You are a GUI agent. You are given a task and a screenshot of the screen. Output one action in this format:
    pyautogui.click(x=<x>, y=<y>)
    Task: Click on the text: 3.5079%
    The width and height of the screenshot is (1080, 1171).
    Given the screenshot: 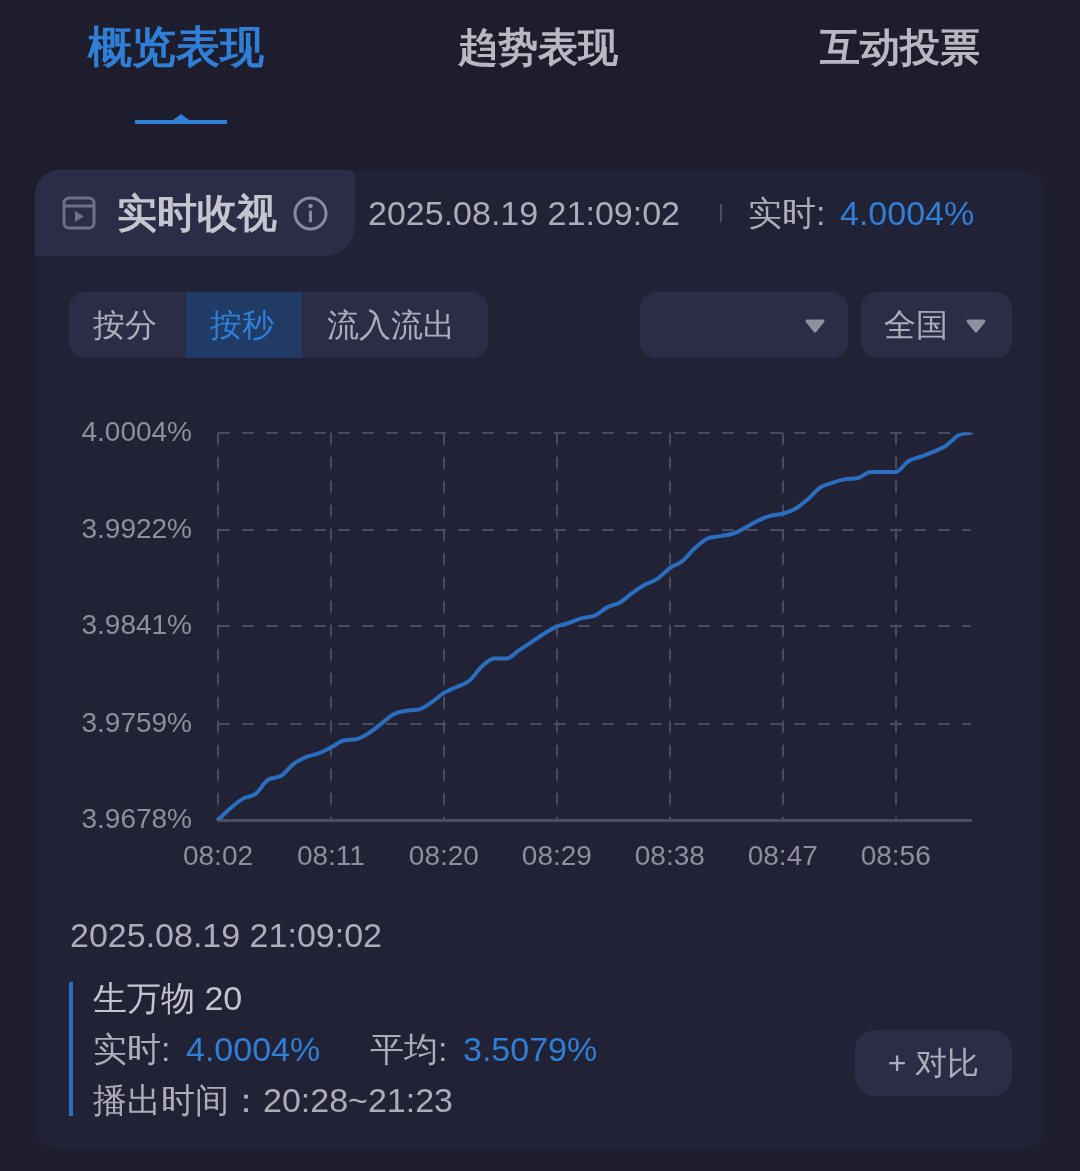 What is the action you would take?
    pyautogui.click(x=530, y=1049)
    